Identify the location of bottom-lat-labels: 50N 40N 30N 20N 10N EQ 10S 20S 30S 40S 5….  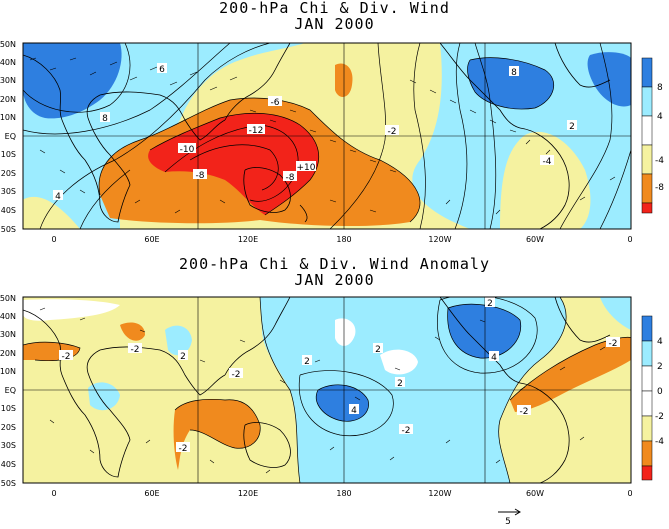
(8, 391).